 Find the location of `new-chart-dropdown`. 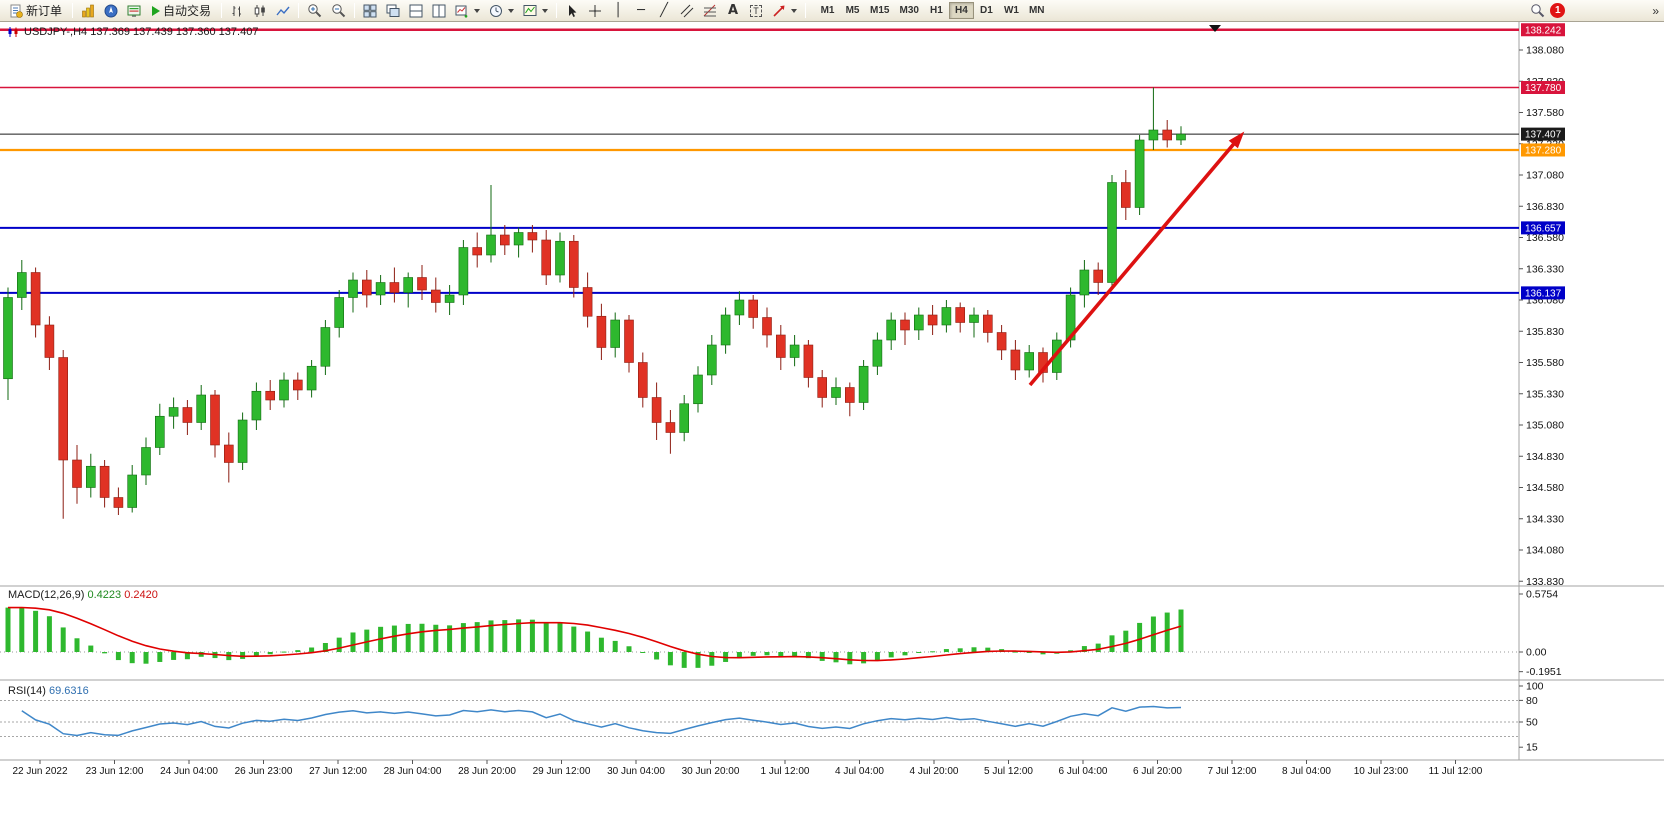

new-chart-dropdown is located at coordinates (467, 11).